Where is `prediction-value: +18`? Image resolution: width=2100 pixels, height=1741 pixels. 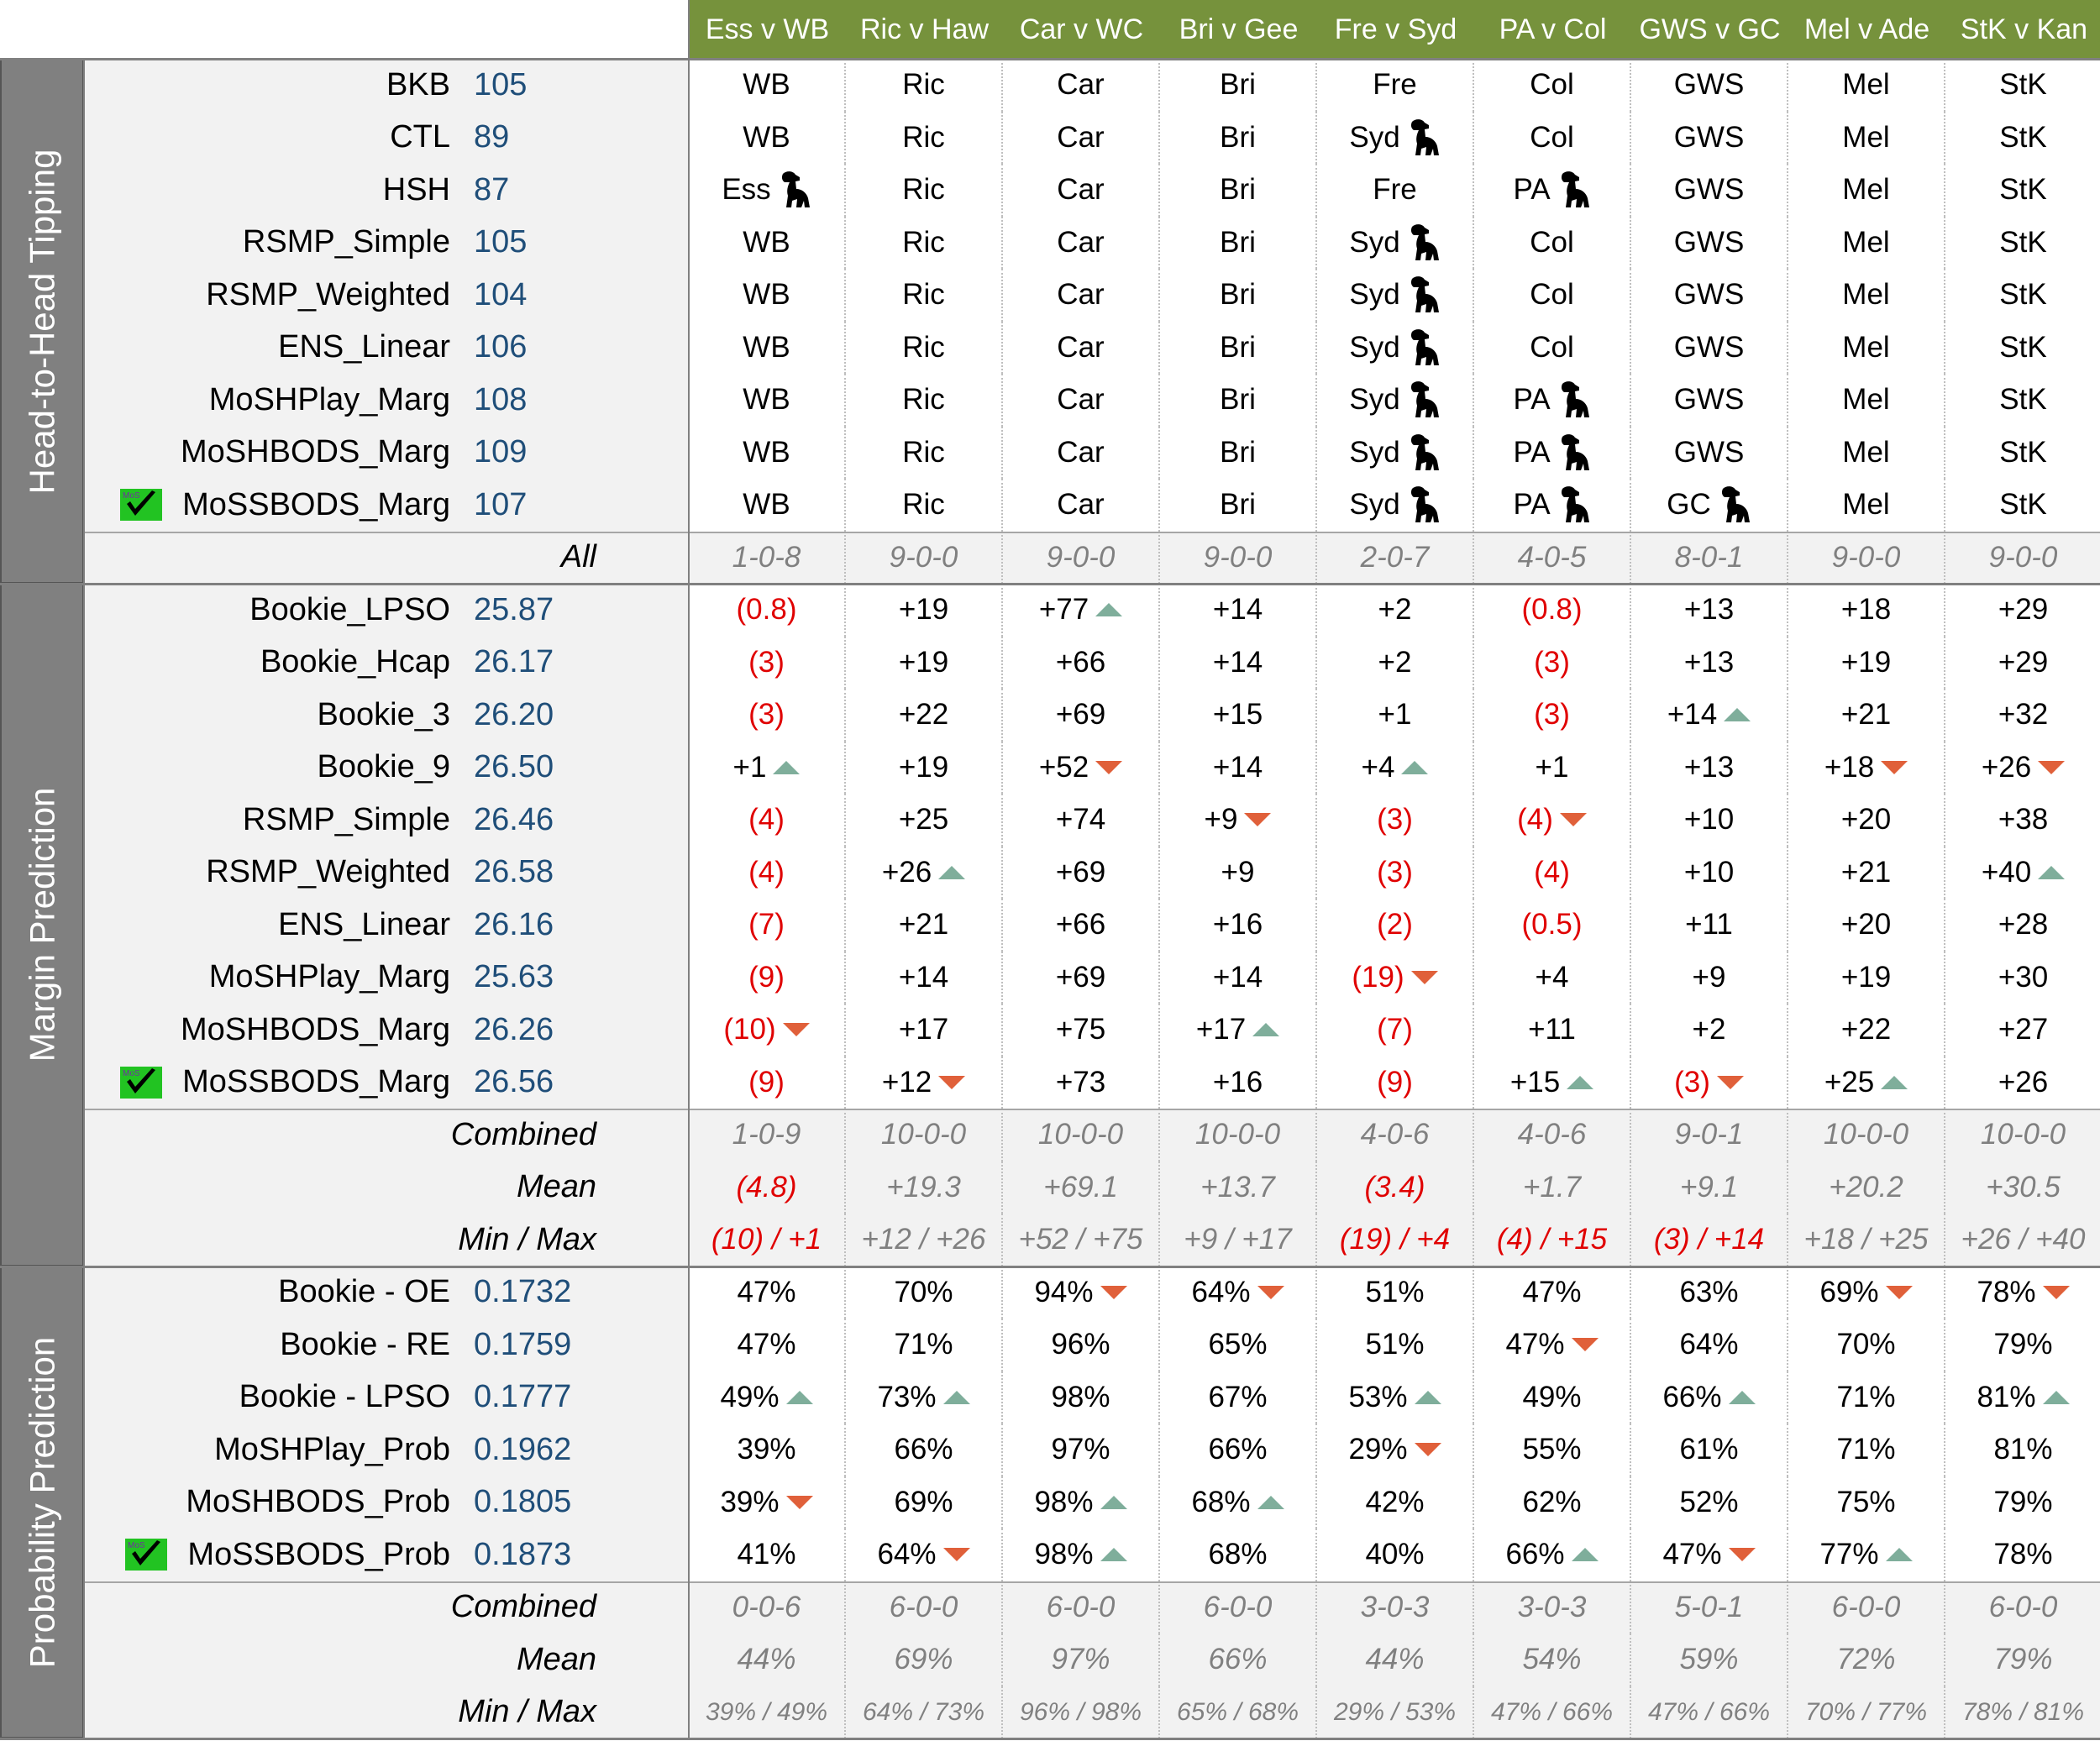
prediction-value: +18 is located at coordinates (1849, 767).